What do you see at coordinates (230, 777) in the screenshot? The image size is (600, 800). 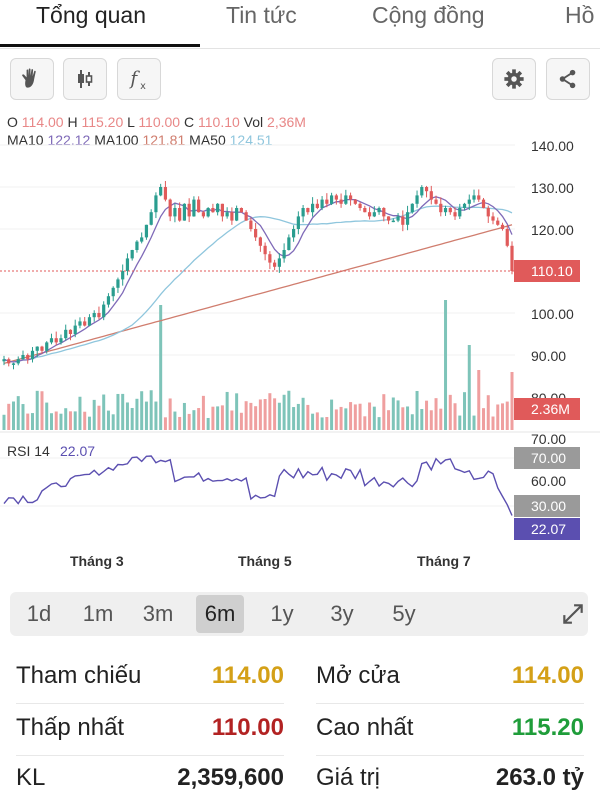 I see `volume-stat-value: 2,359,600` at bounding box center [230, 777].